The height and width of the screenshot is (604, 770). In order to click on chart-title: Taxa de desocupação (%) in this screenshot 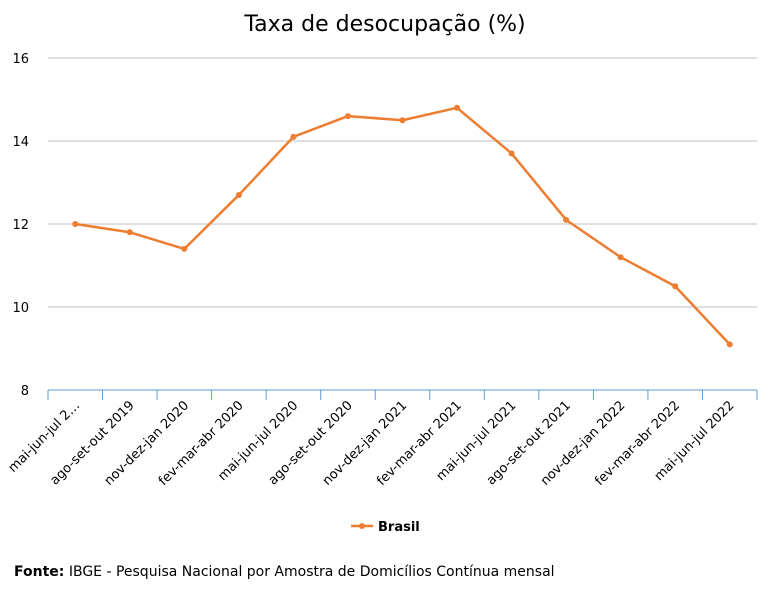, I will do `click(384, 24)`.